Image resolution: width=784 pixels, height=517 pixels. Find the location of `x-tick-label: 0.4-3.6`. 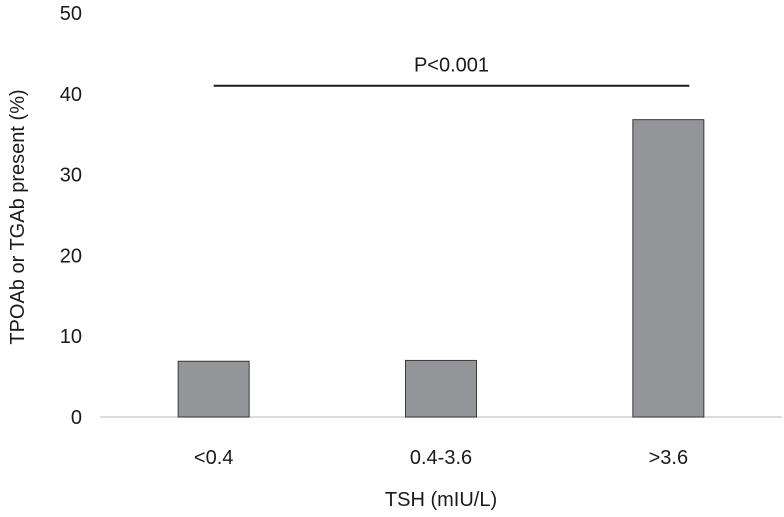

x-tick-label: 0.4-3.6 is located at coordinates (441, 458).